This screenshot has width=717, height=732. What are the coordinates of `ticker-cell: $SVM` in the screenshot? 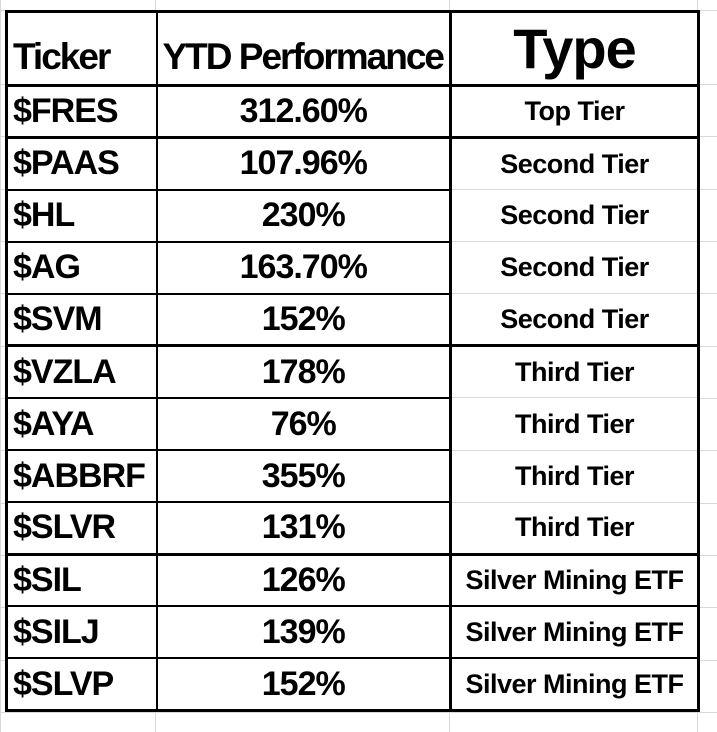 It's located at (81, 320).